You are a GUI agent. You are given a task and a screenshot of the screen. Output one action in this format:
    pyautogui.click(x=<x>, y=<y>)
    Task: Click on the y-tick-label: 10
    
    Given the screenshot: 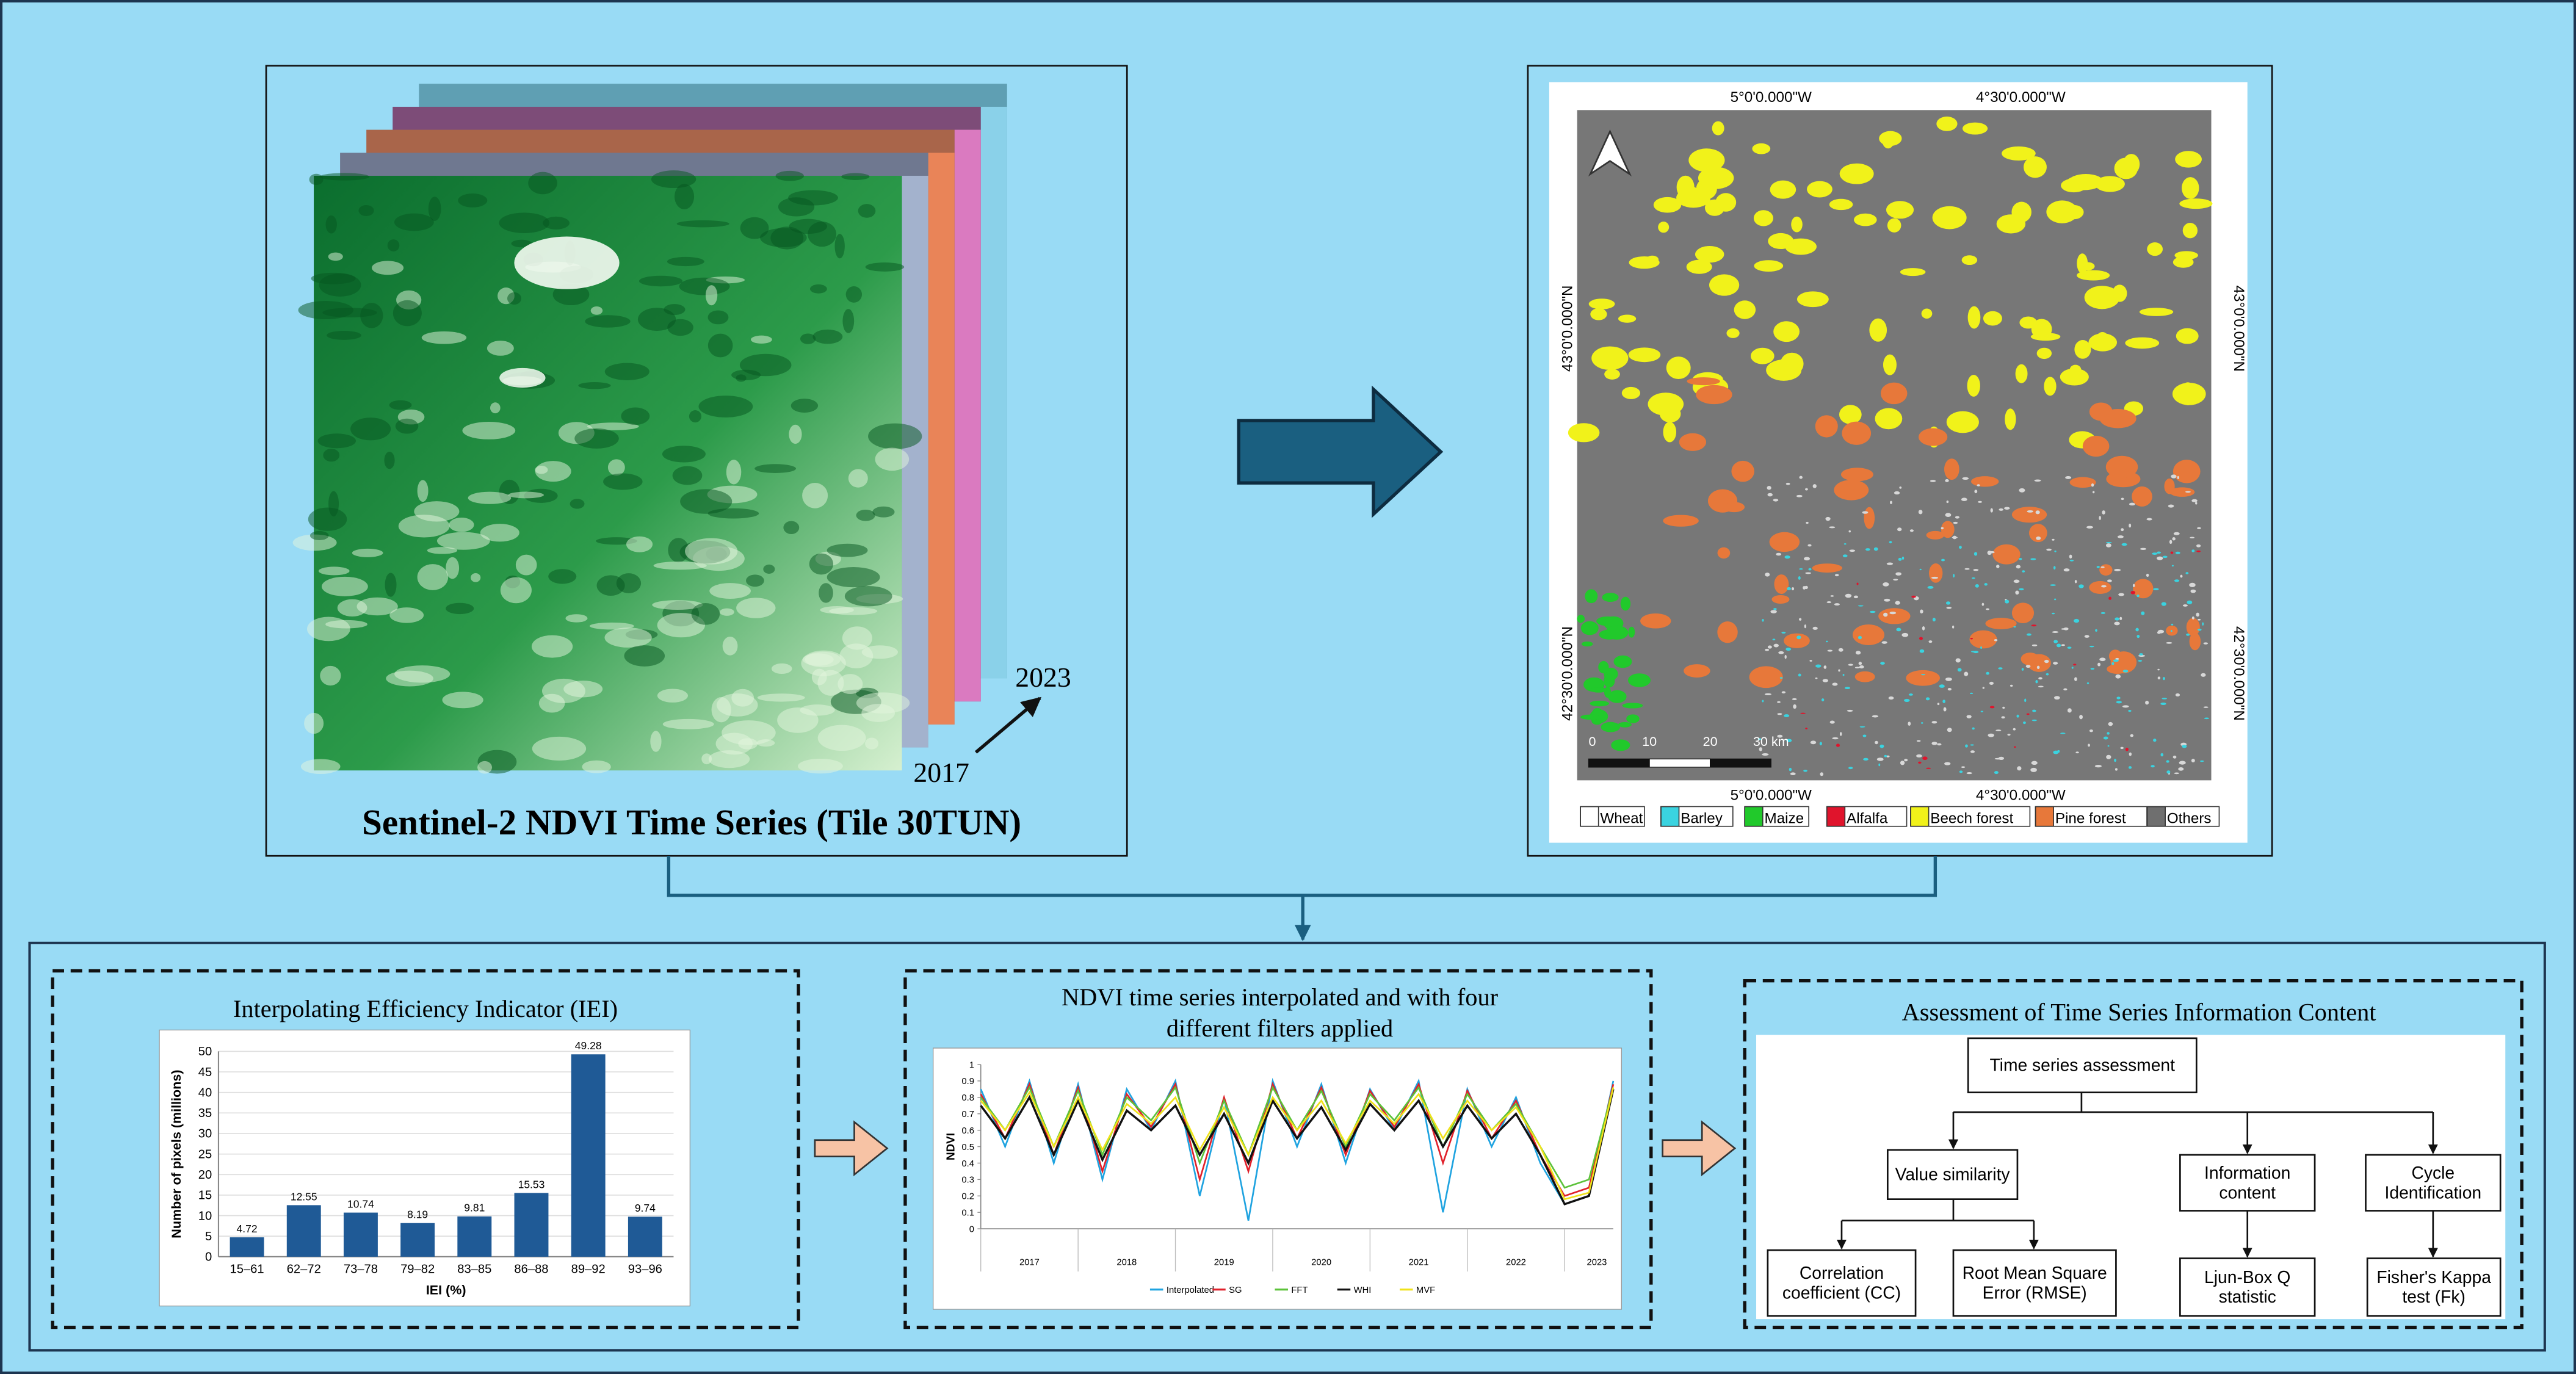 What is the action you would take?
    pyautogui.click(x=205, y=1216)
    